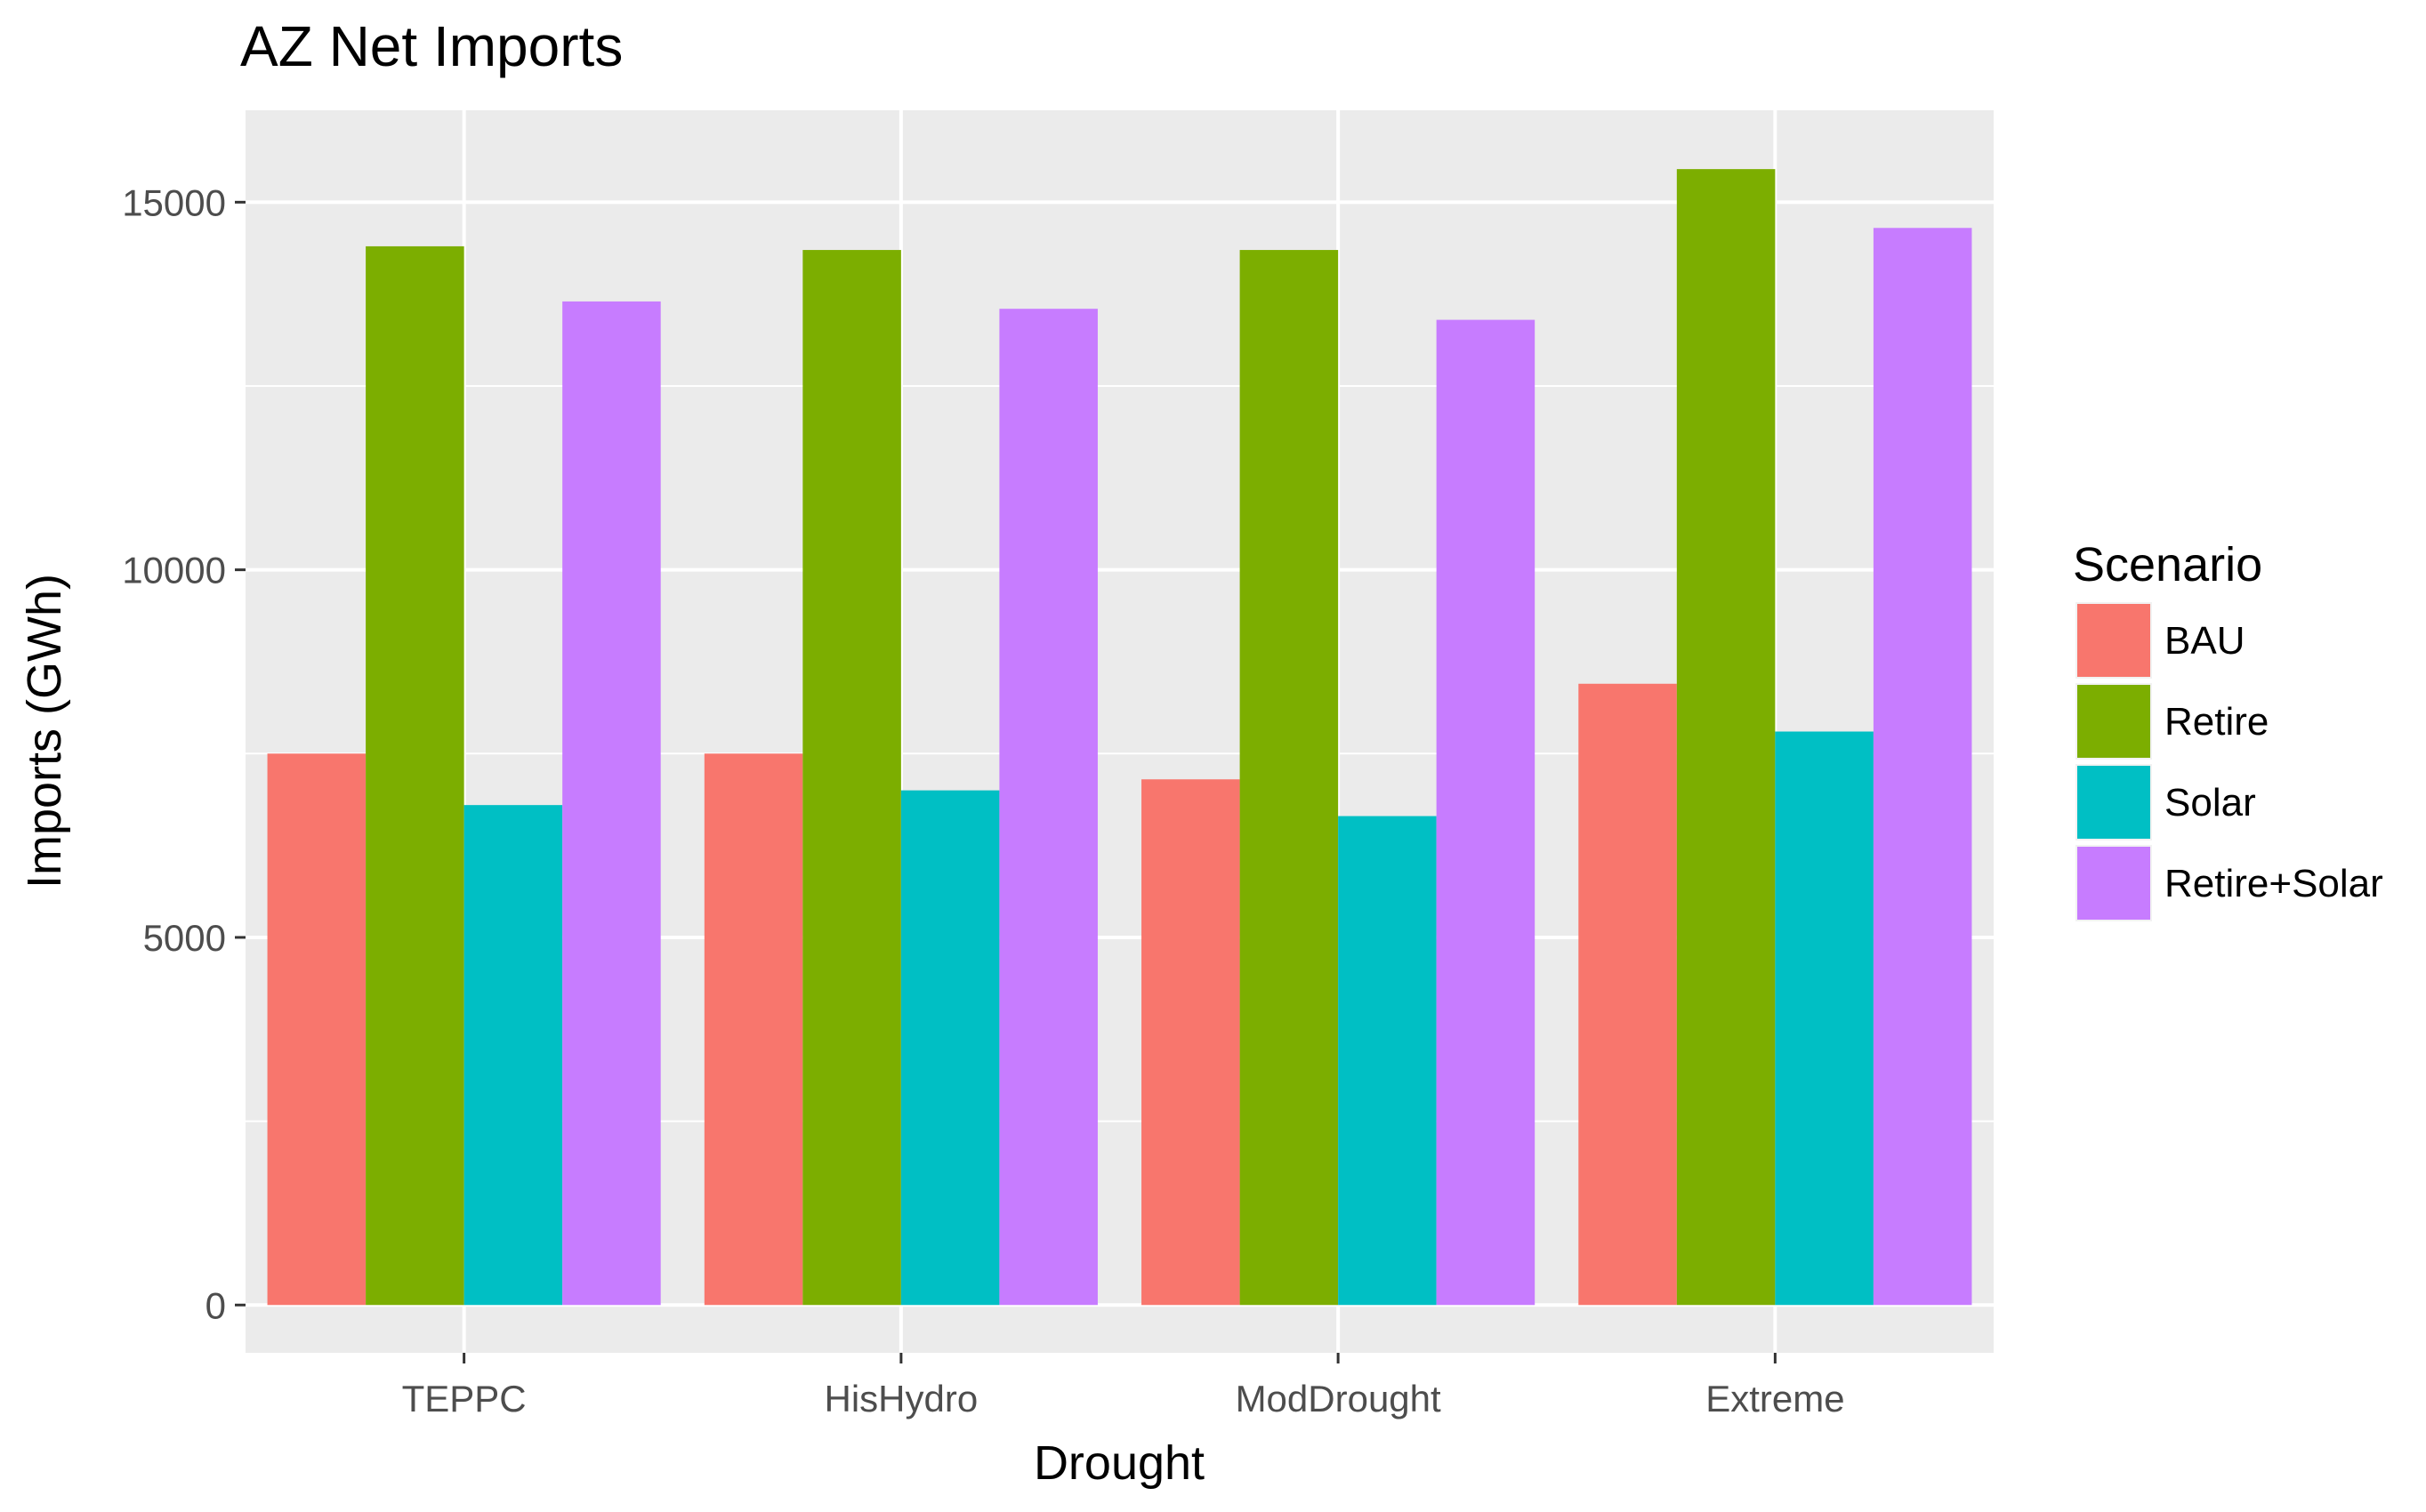  Describe the element at coordinates (2167, 565) in the screenshot. I see `legend-title: Scenario` at that location.